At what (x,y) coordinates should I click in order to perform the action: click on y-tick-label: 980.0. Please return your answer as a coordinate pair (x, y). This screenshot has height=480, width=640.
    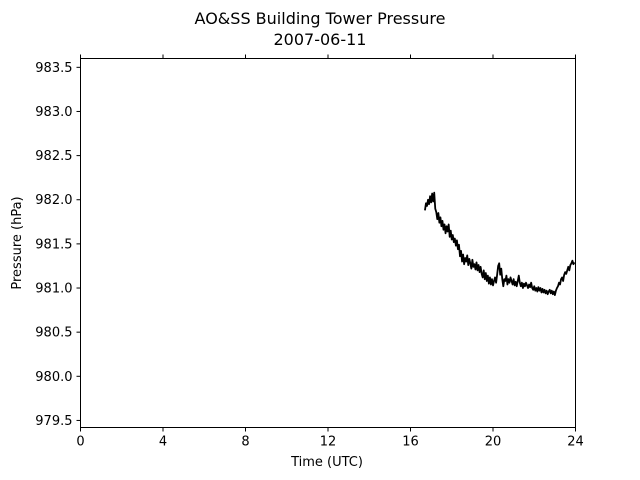
    Looking at the image, I should click on (53, 377).